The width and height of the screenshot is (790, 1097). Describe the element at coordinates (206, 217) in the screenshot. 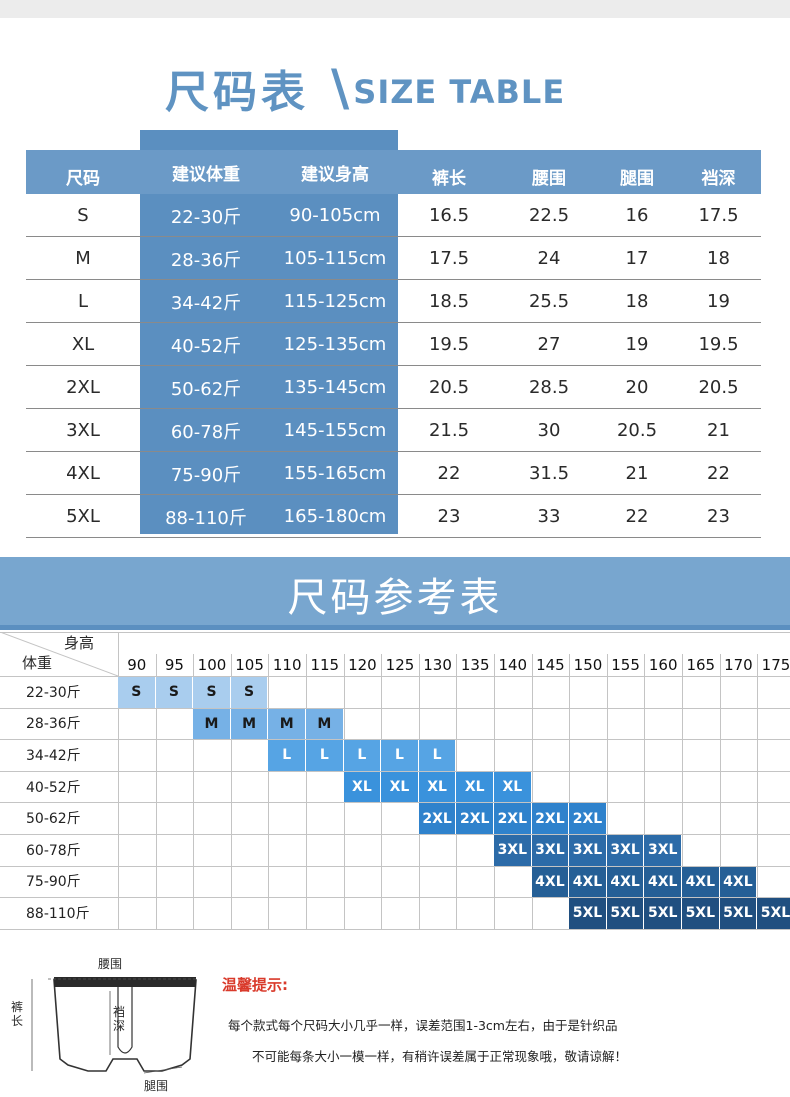

I see `table-cell: 22-30斤` at that location.